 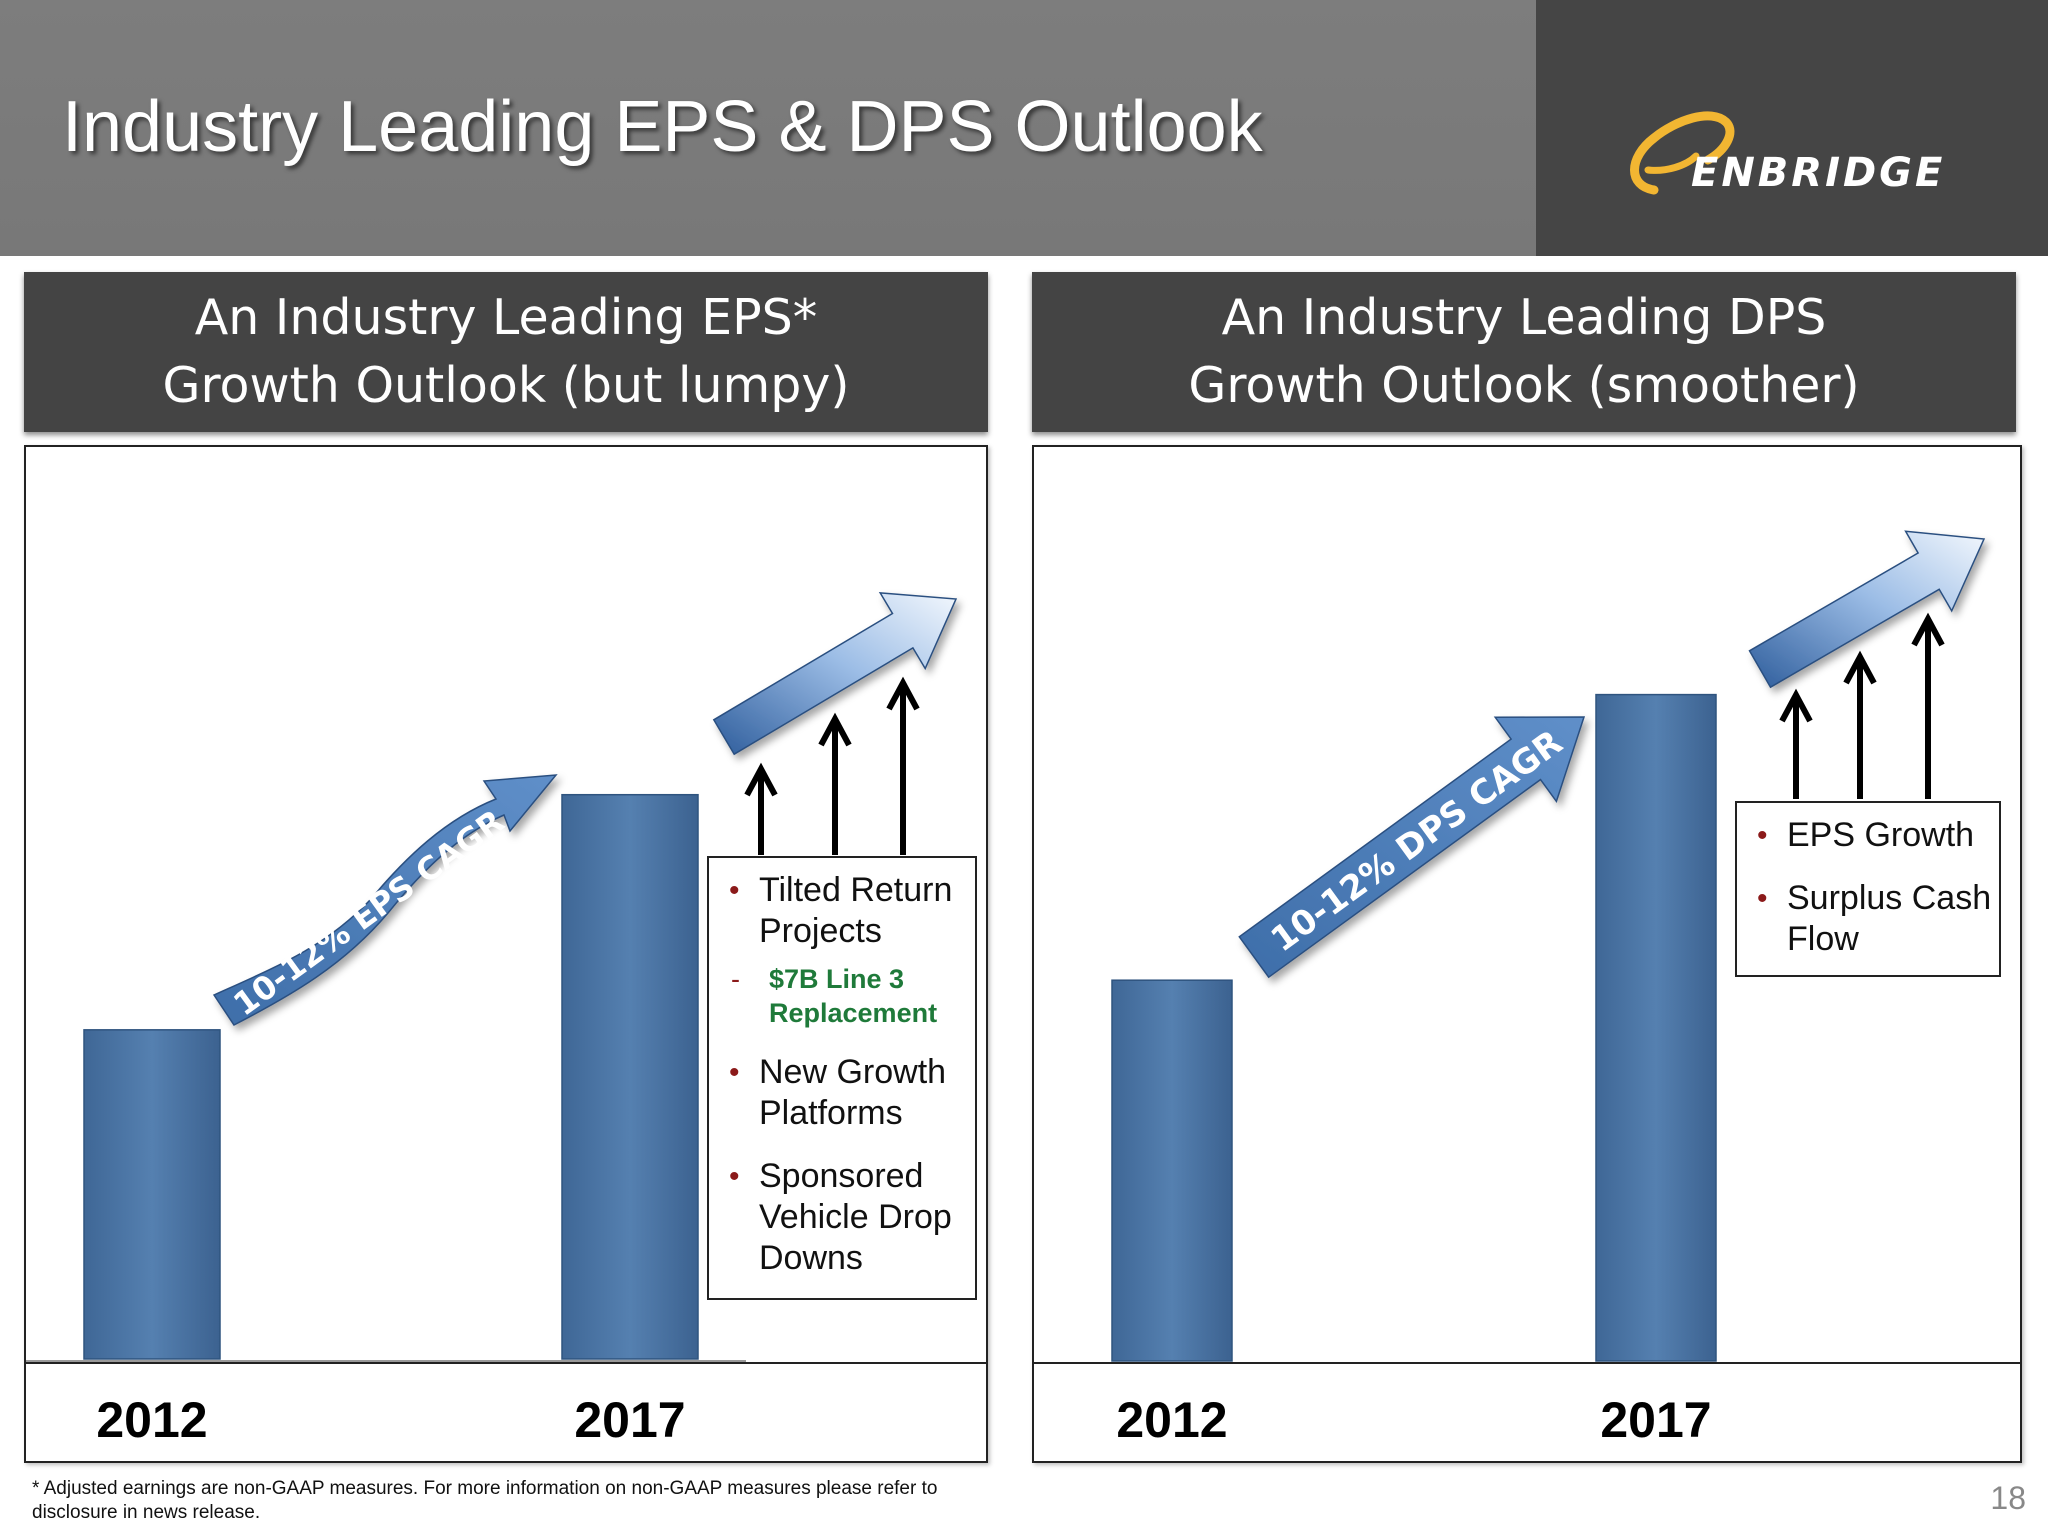 What do you see at coordinates (1868, 919) in the screenshot?
I see `dps-driver-2: Surplus Cash Flow` at bounding box center [1868, 919].